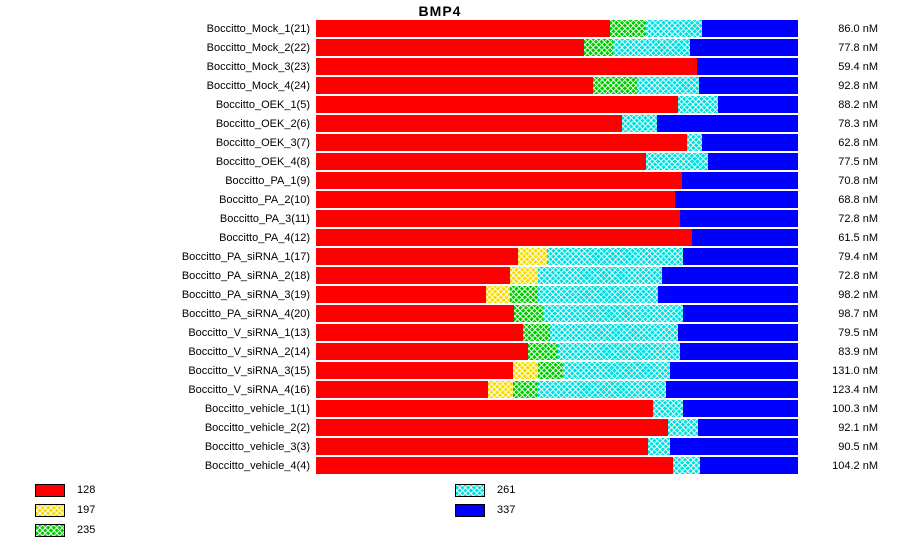 The width and height of the screenshot is (900, 546). Describe the element at coordinates (262, 142) in the screenshot. I see `row-label: Boccitto_OEK_3(7)` at that location.